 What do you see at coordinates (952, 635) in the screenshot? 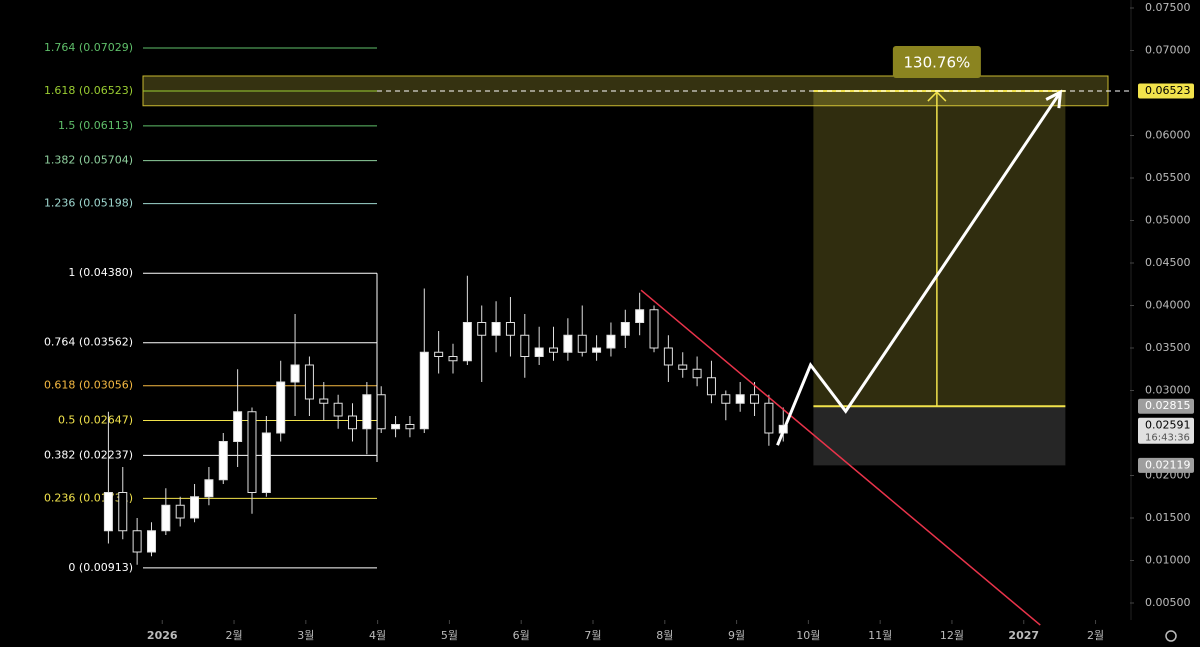
I see `x-tick-label: 12월` at bounding box center [952, 635].